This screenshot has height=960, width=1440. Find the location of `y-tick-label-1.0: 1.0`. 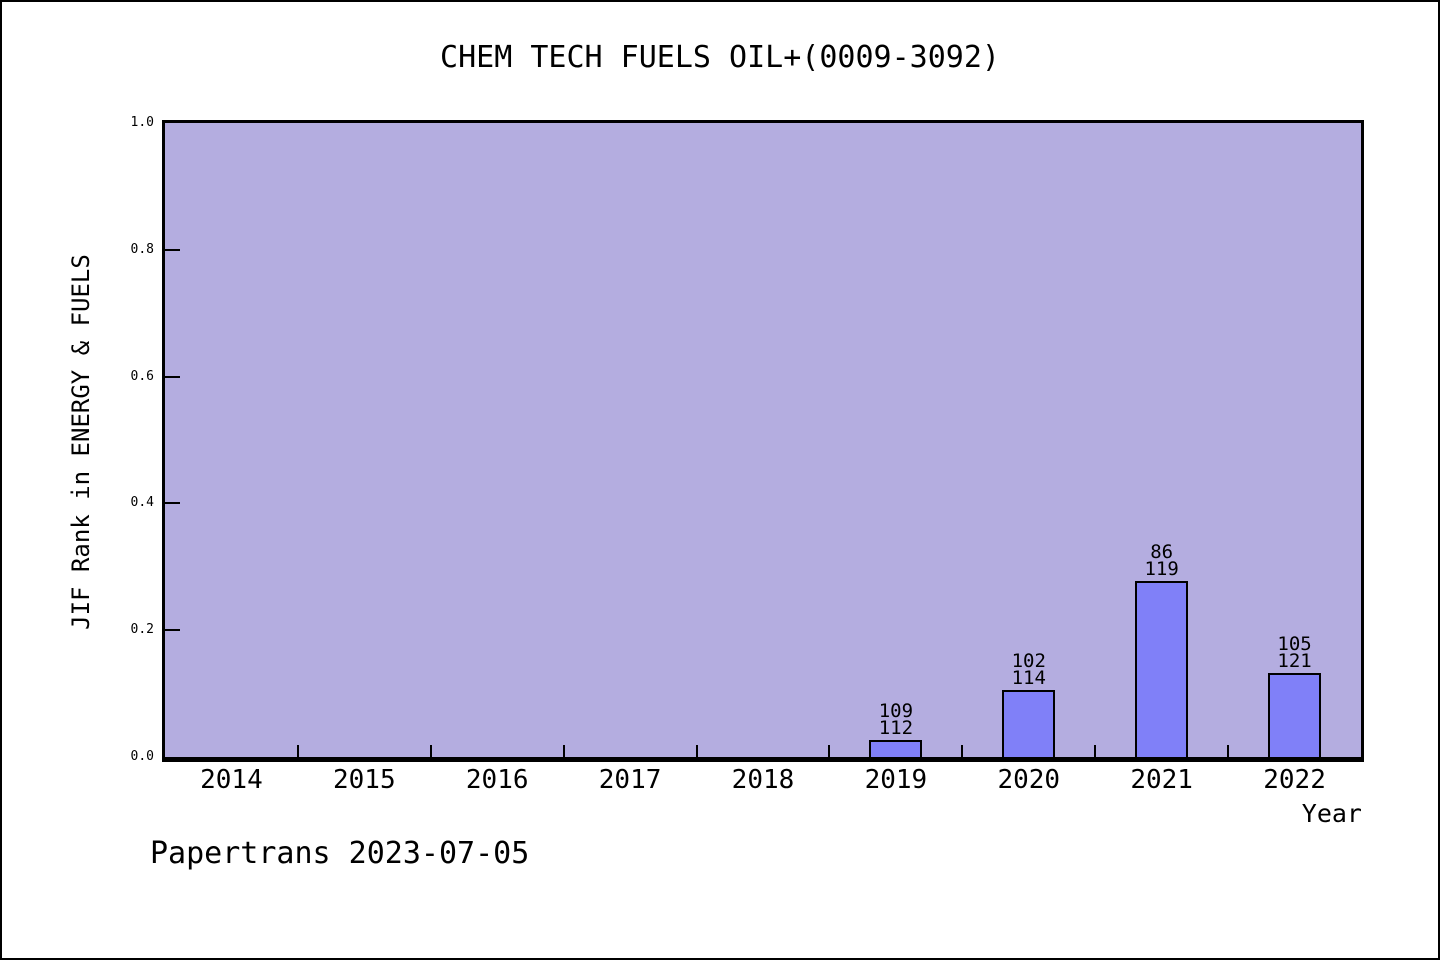

y-tick-label-1.0: 1.0 is located at coordinates (142, 122).